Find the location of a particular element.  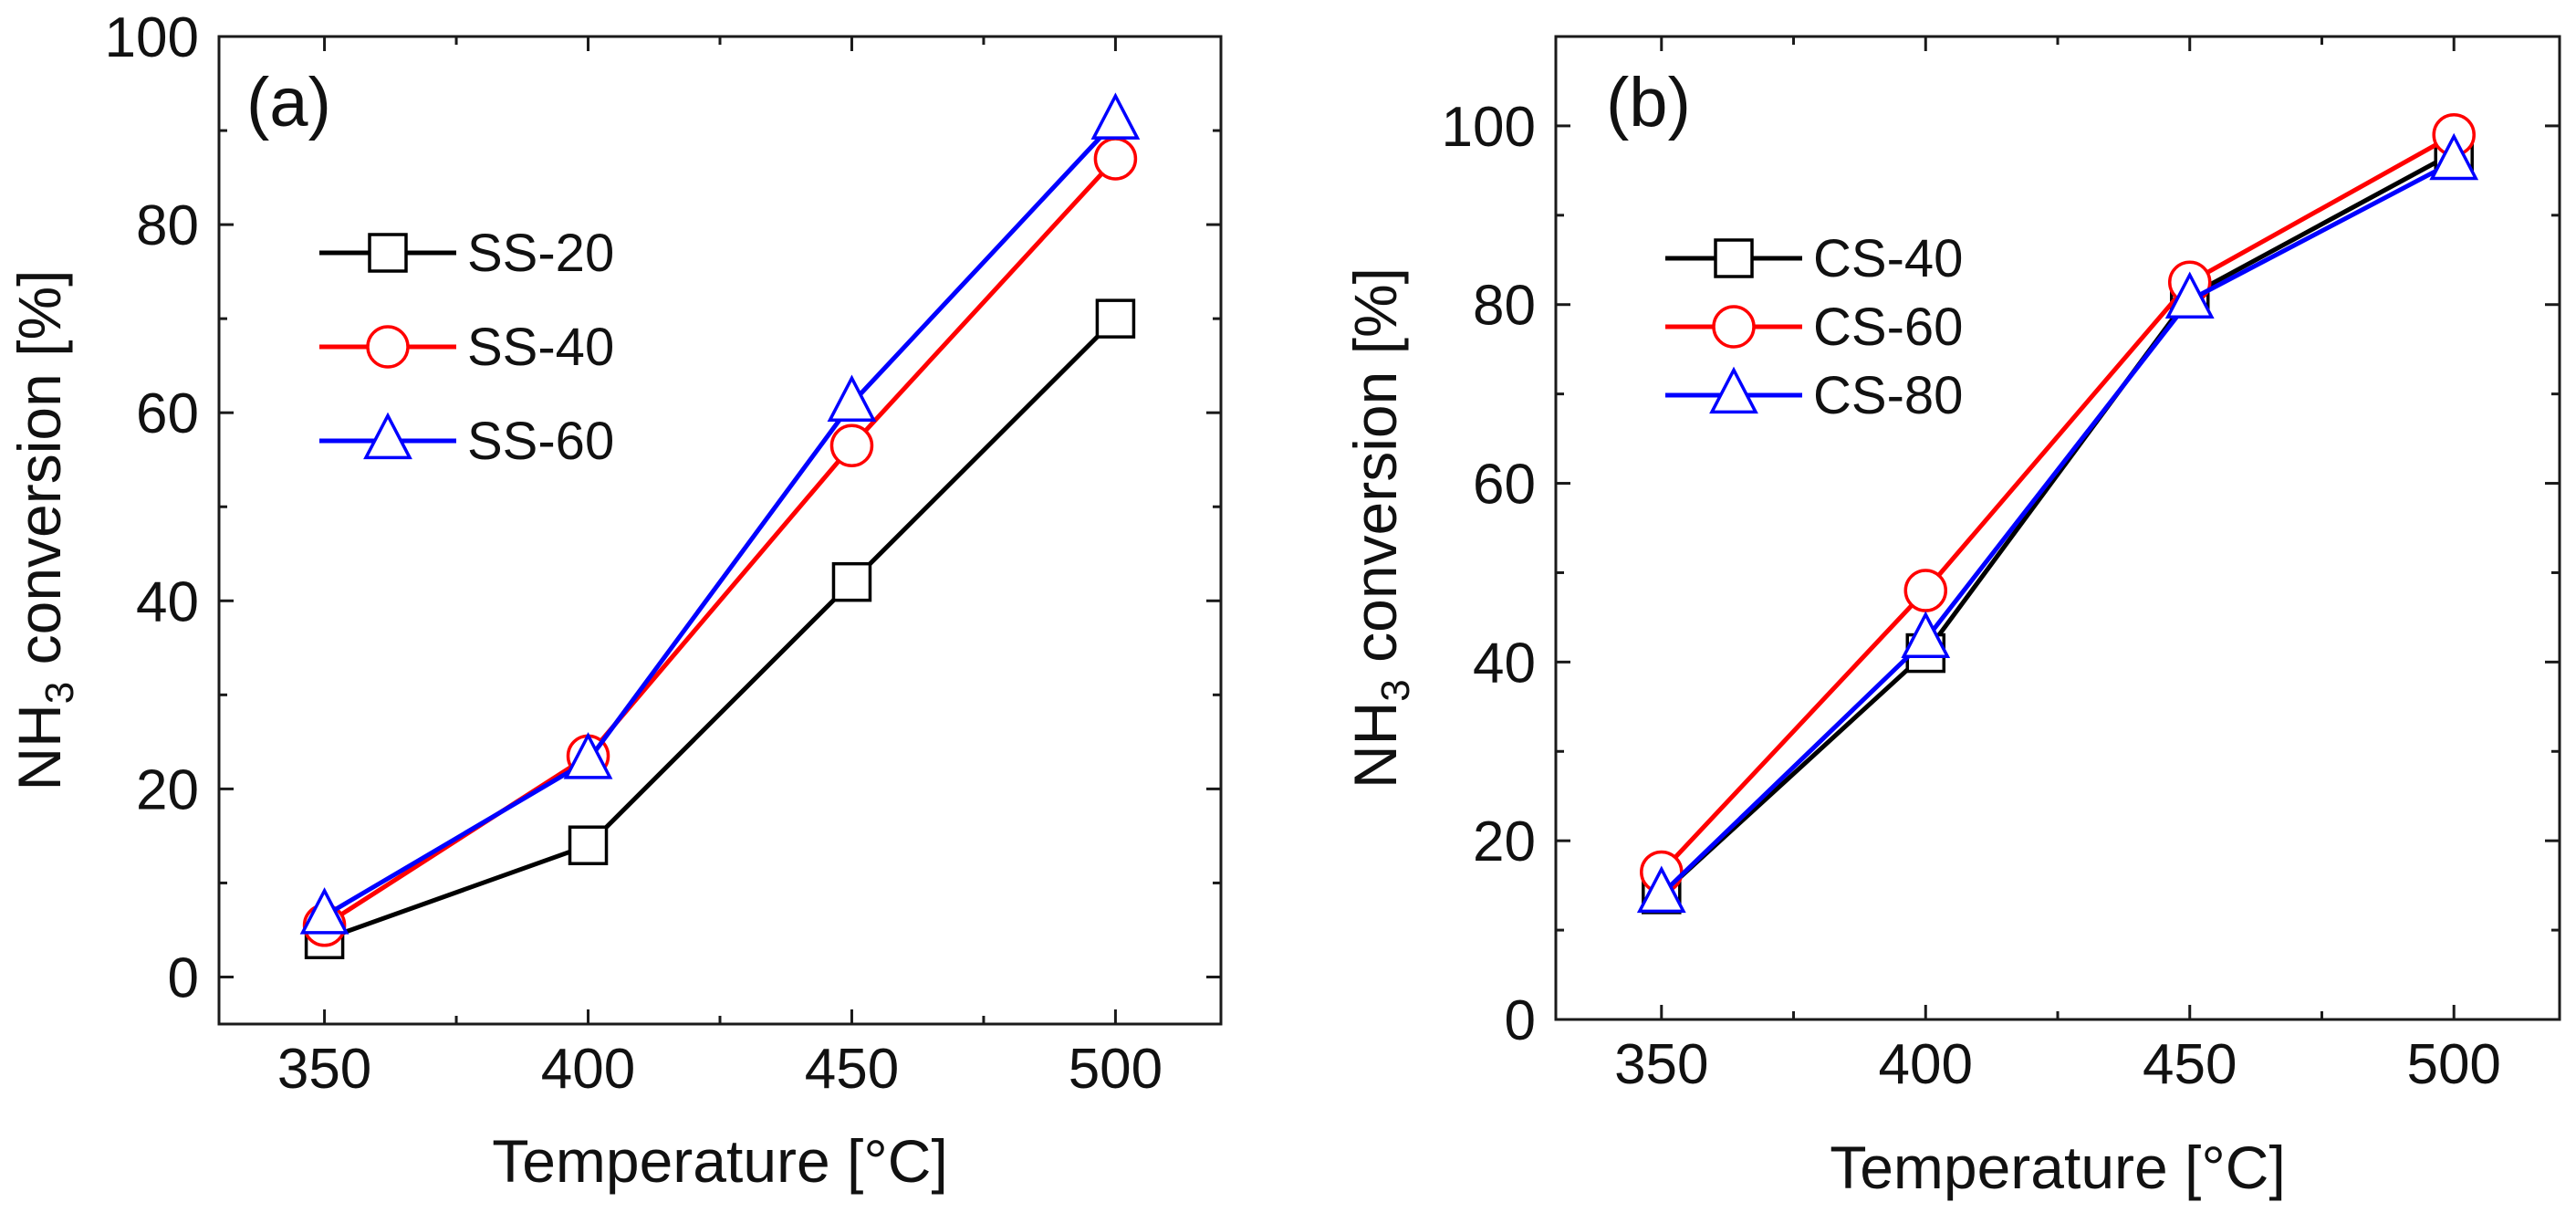

legend-item: CS-60 is located at coordinates (1814, 327).